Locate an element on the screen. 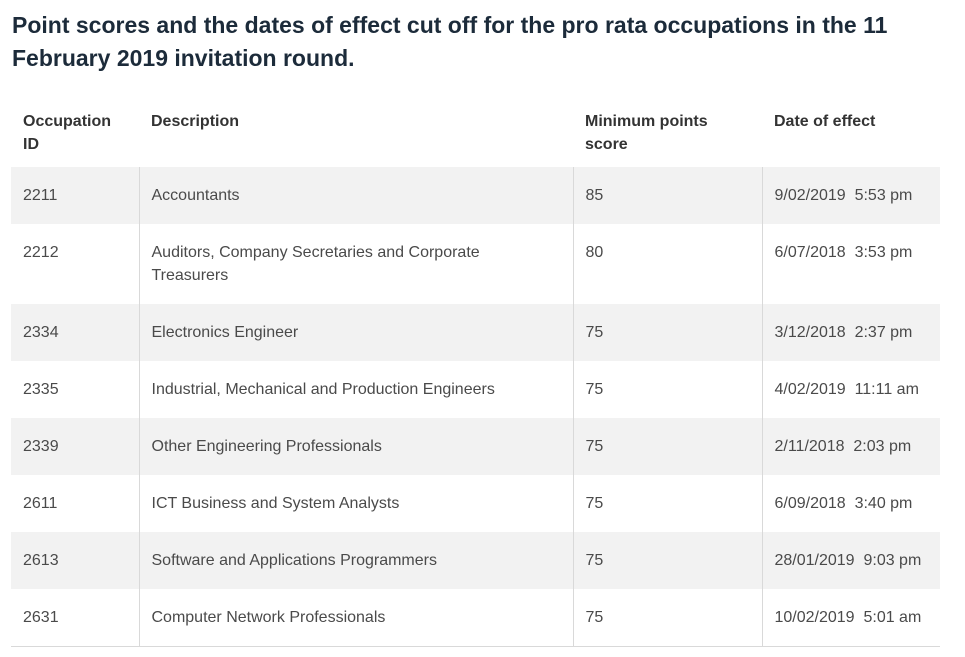  cell-occupation-id: 2212 is located at coordinates (75, 264).